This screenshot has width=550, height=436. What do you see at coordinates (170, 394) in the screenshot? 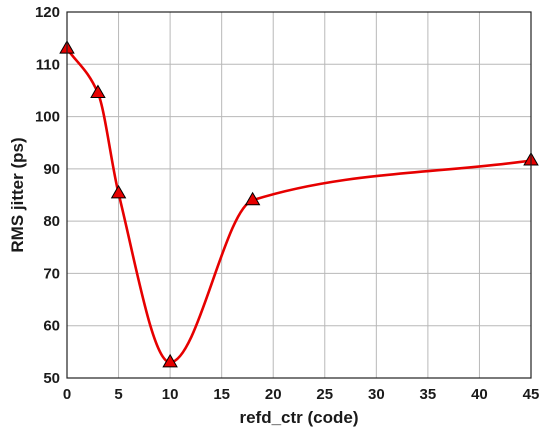
I see `x-tick-label: 10` at bounding box center [170, 394].